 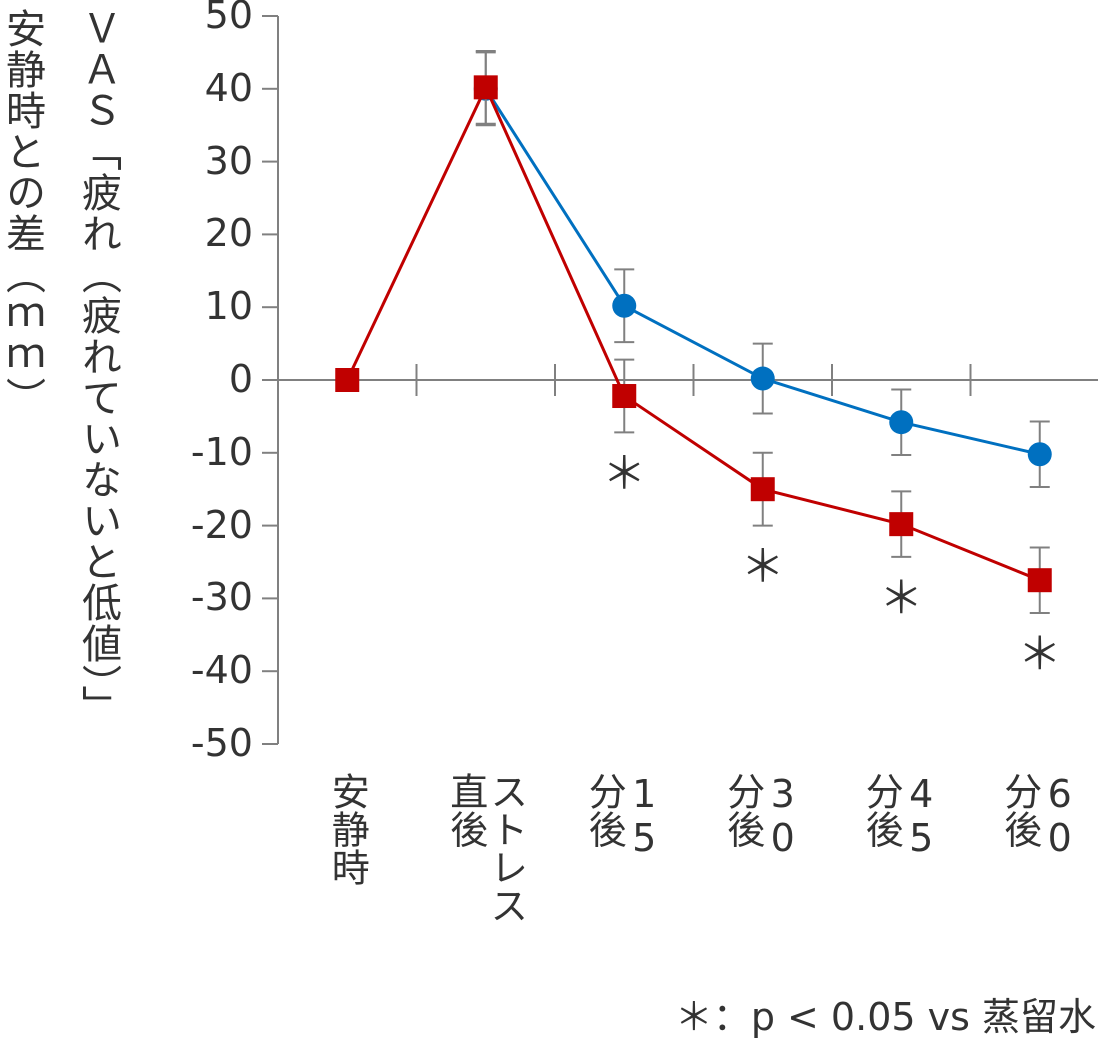 What do you see at coordinates (228, 306) in the screenshot?
I see `y-tick-label: 10` at bounding box center [228, 306].